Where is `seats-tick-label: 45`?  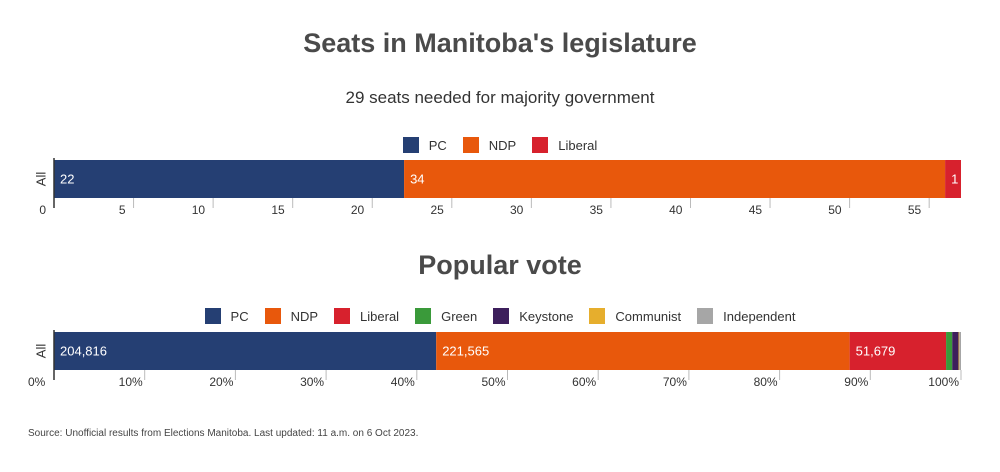
seats-tick-label: 45 is located at coordinates (756, 210).